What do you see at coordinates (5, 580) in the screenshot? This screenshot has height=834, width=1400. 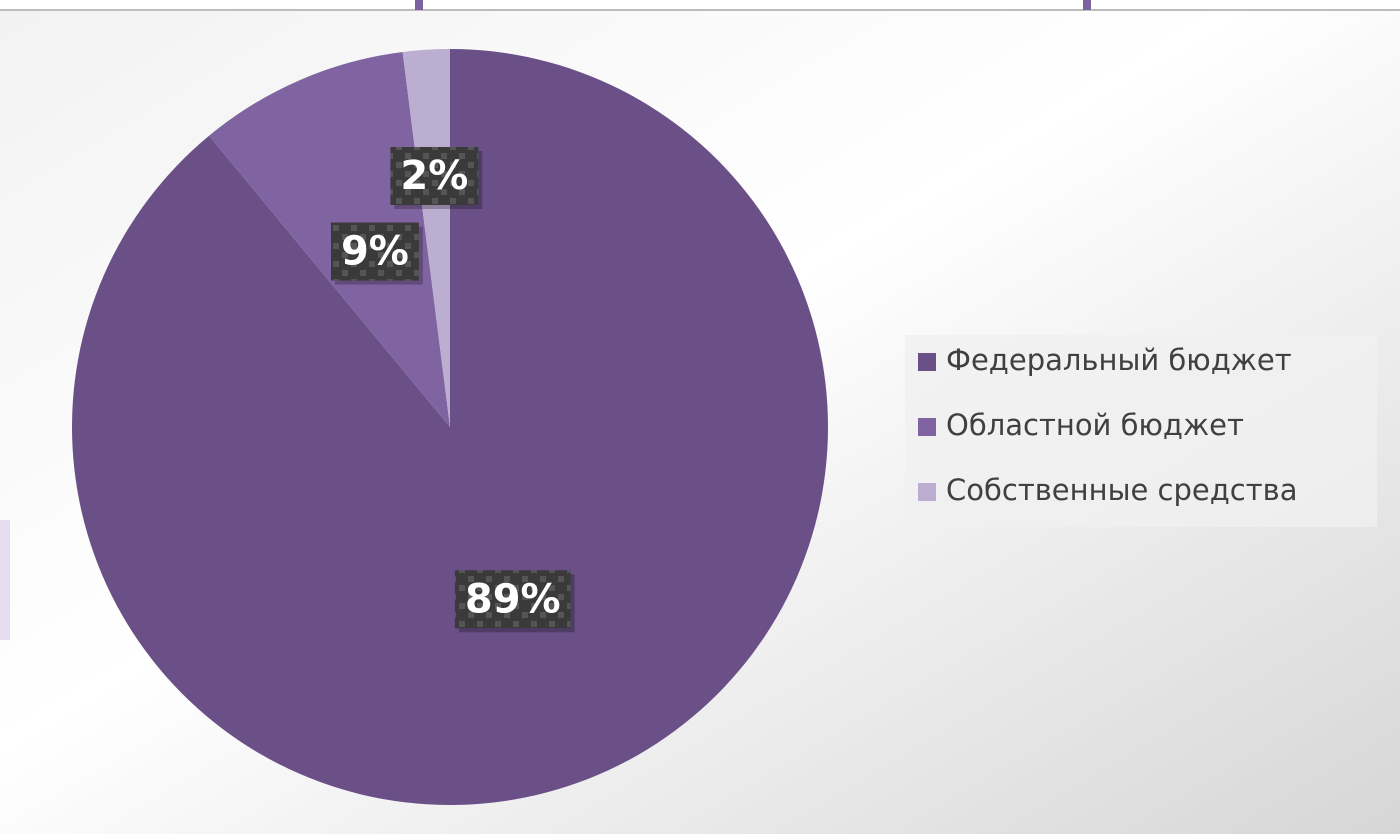 I see `left-accent` at bounding box center [5, 580].